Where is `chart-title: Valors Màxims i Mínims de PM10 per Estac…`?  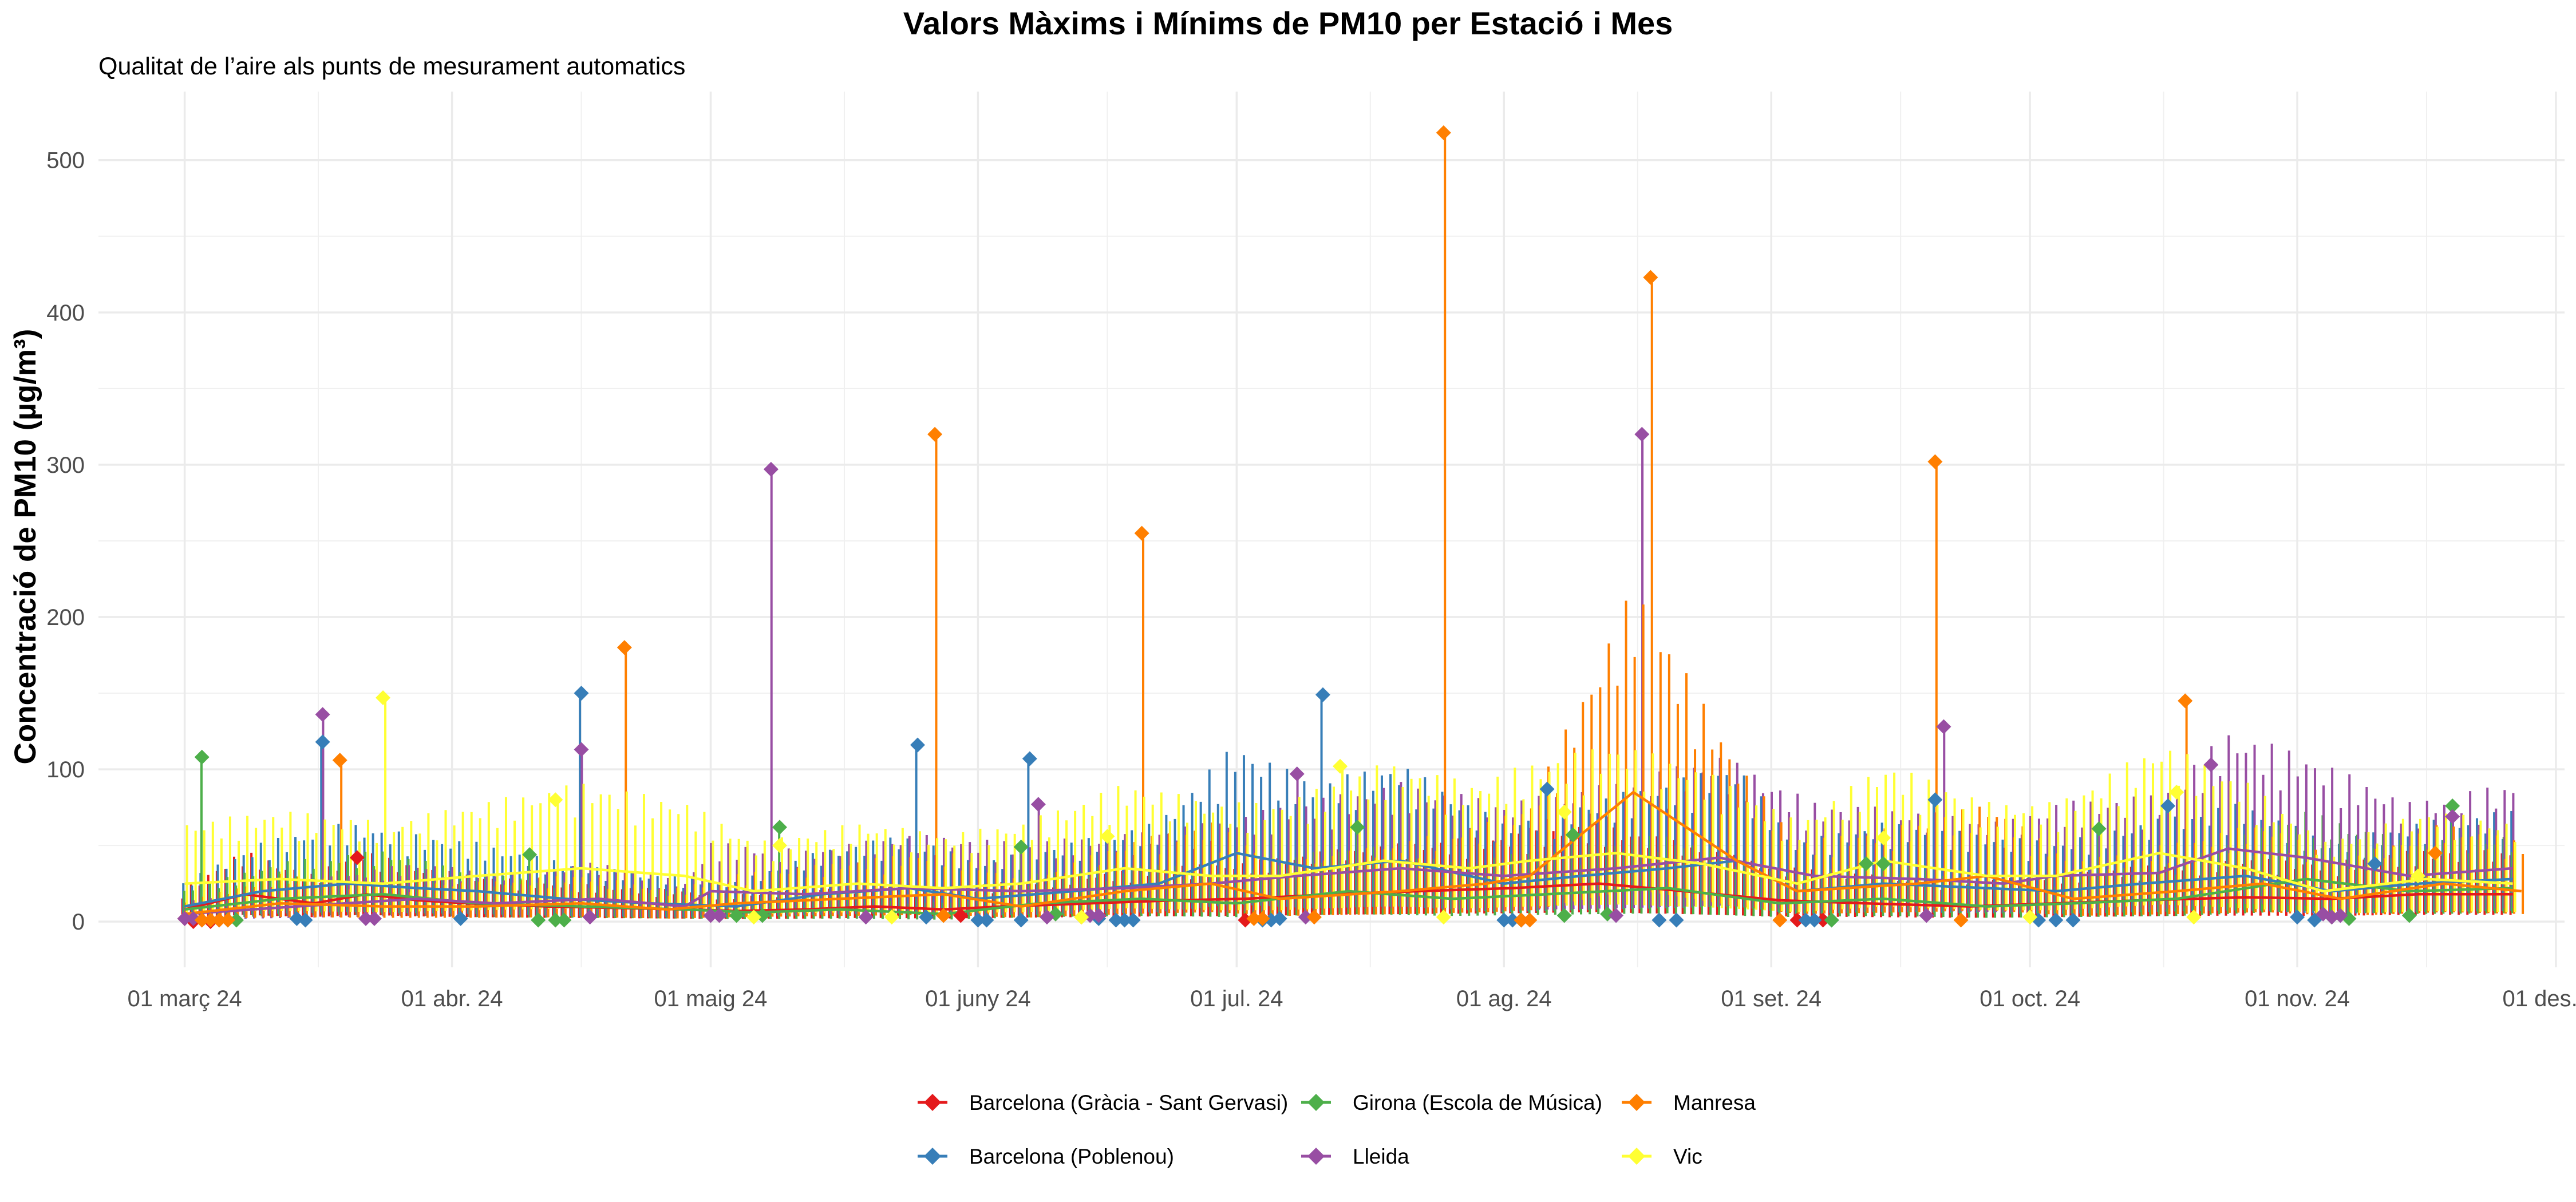
chart-title: Valors Màxims i Mínims de PM10 per Estac… is located at coordinates (1288, 23).